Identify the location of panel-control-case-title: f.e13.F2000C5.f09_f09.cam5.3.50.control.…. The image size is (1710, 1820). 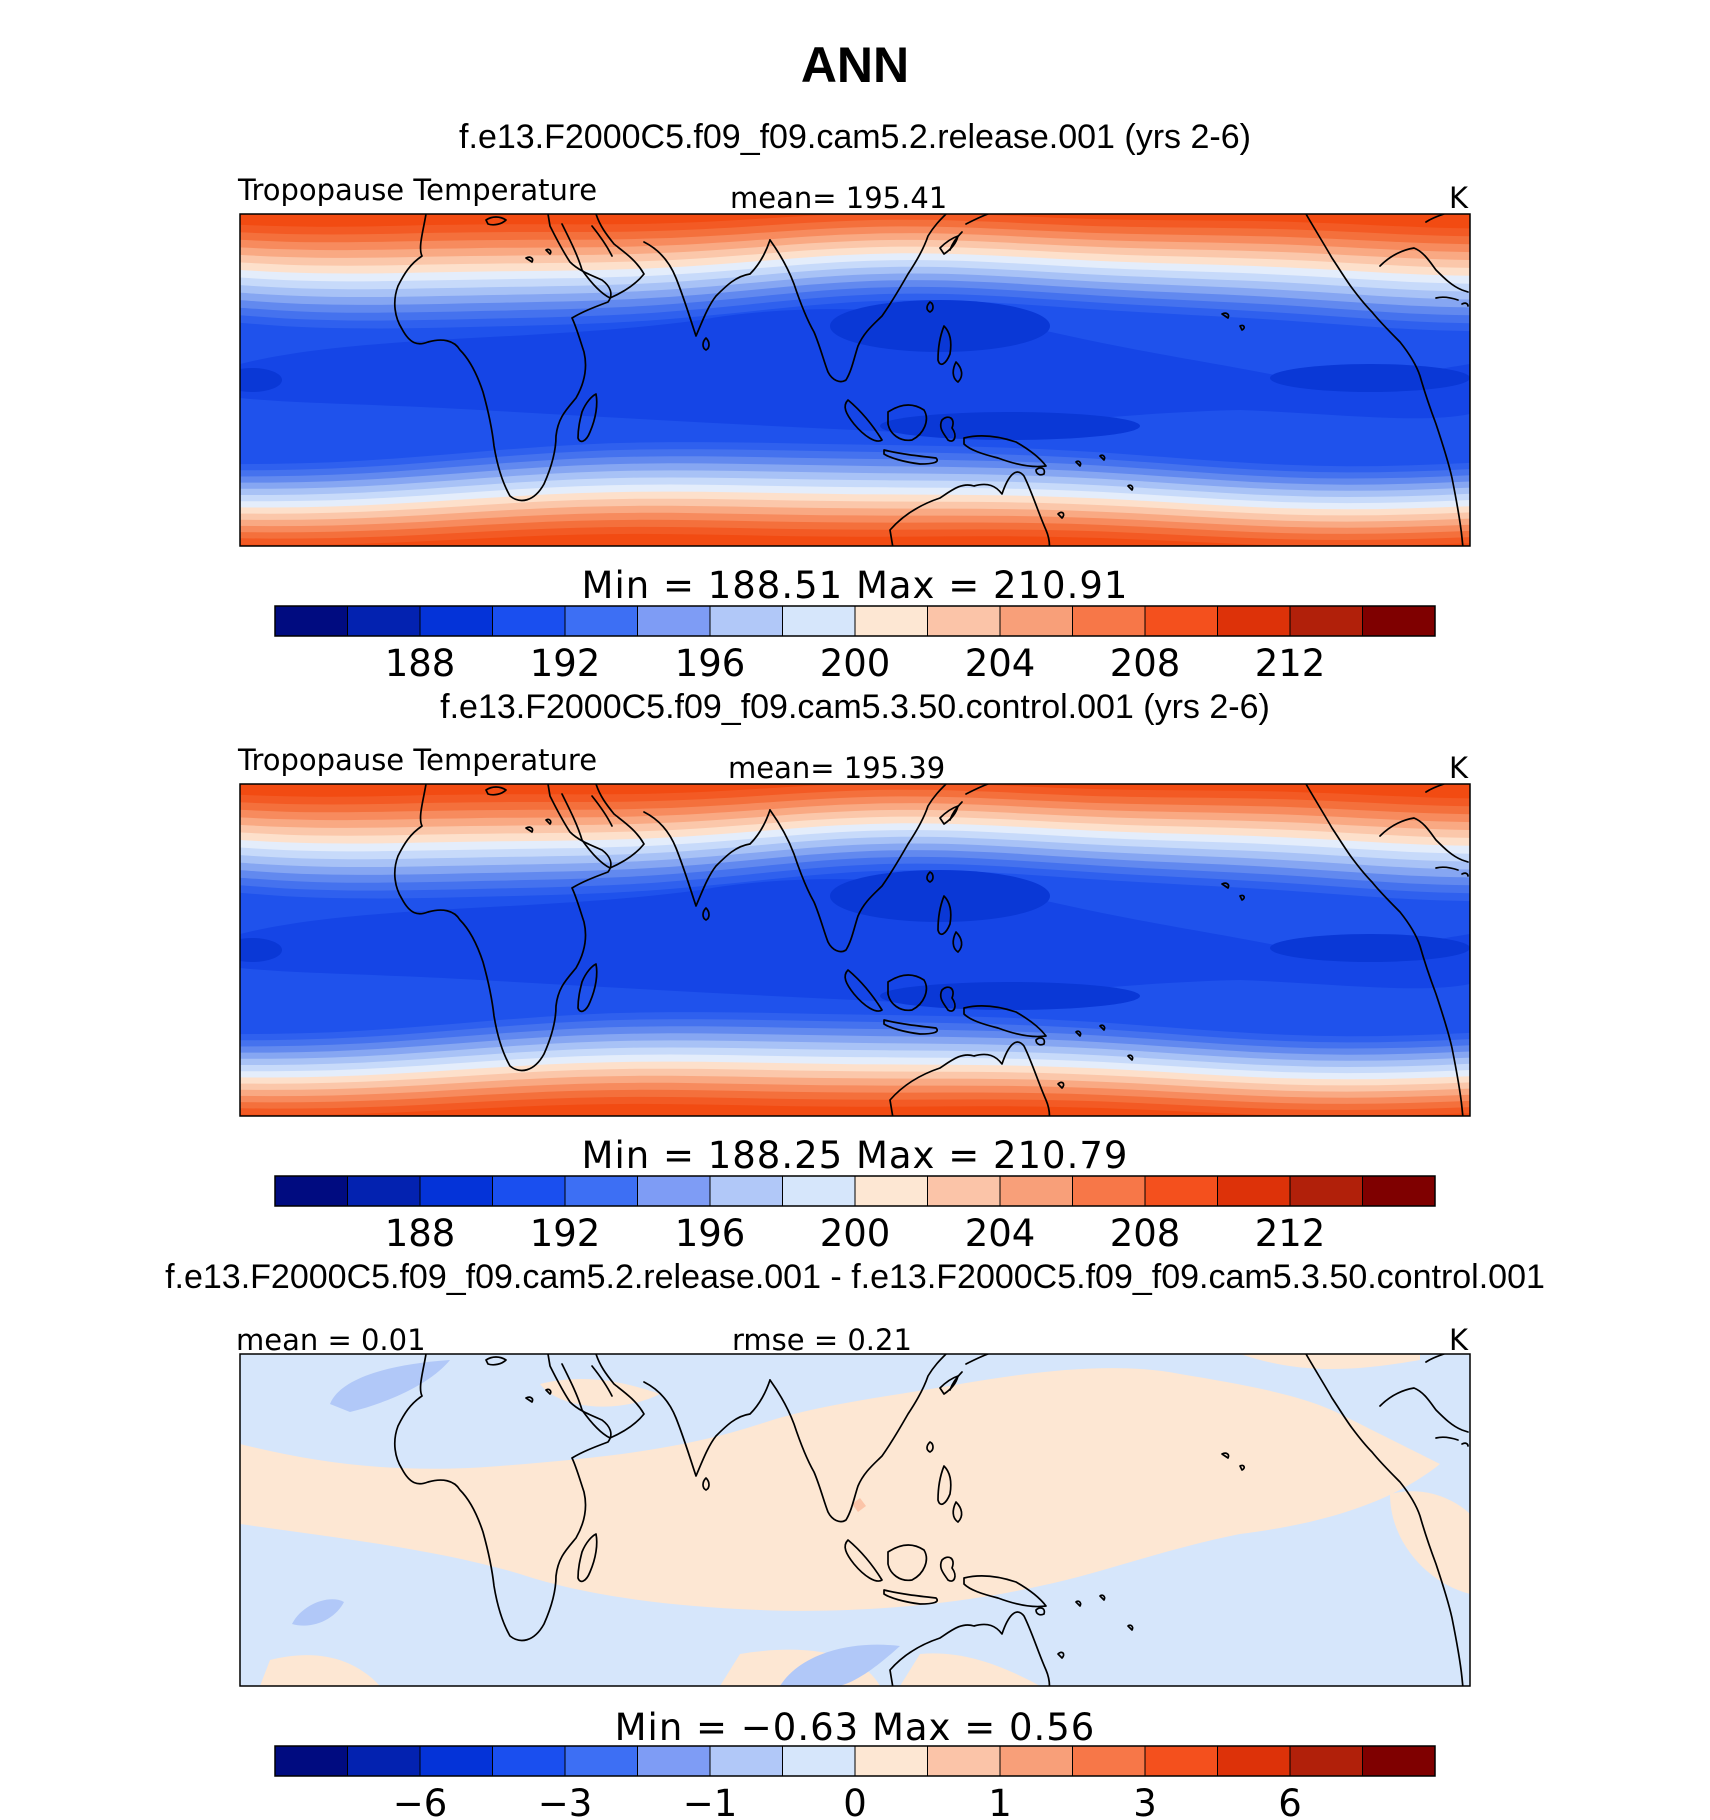
(855, 707).